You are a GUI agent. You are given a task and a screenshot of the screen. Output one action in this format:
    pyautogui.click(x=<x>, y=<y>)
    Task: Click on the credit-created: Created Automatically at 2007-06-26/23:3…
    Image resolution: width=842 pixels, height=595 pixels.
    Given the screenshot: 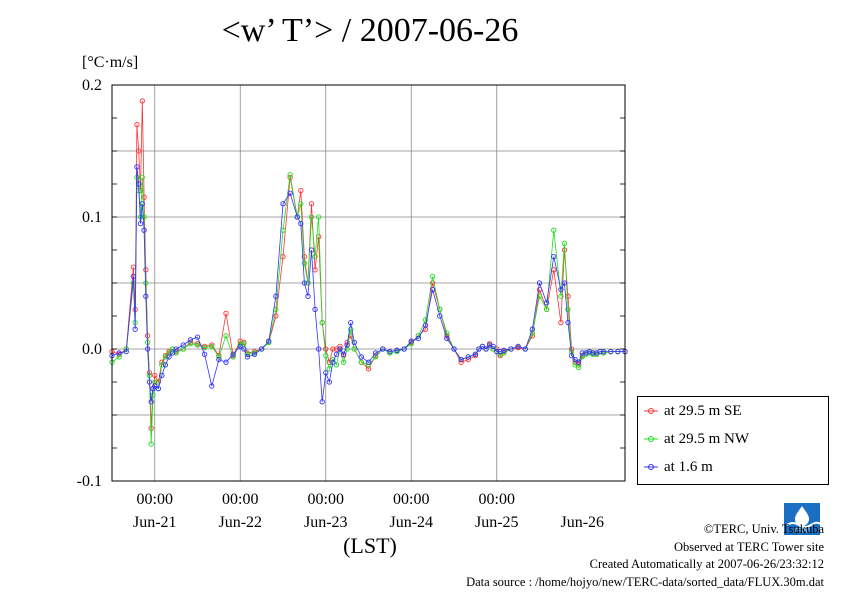 What is the action you would take?
    pyautogui.click(x=706, y=564)
    